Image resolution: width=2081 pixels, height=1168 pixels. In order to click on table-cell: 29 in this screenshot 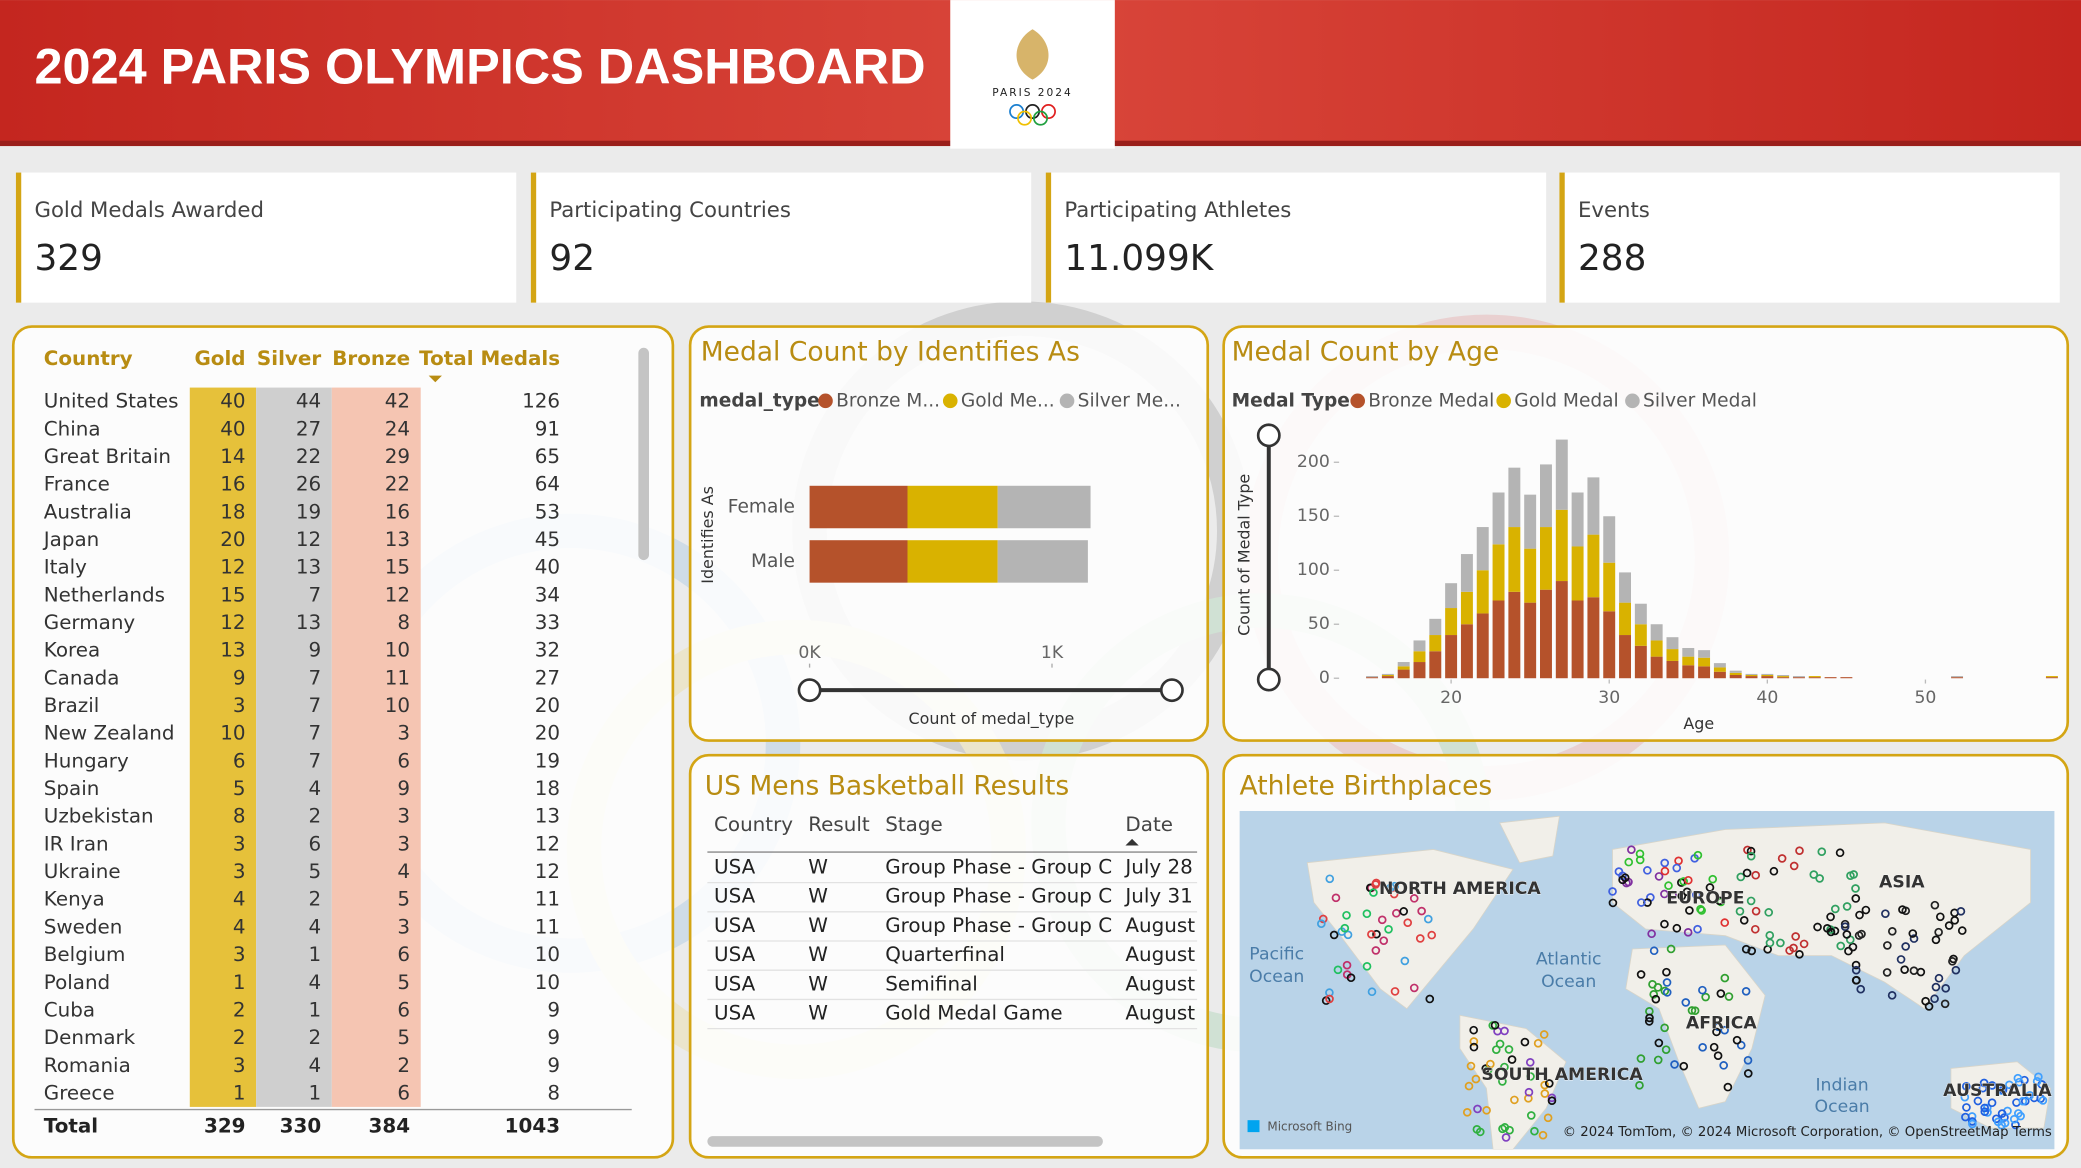, I will do `click(397, 456)`.